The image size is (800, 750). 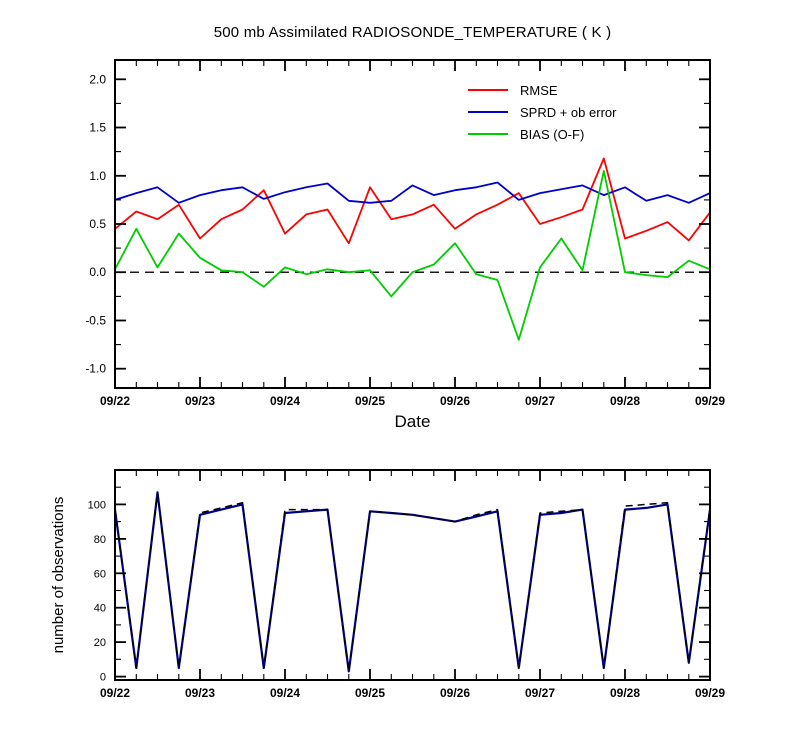 I want to click on y-tick-label: 2.0, so click(x=97, y=79).